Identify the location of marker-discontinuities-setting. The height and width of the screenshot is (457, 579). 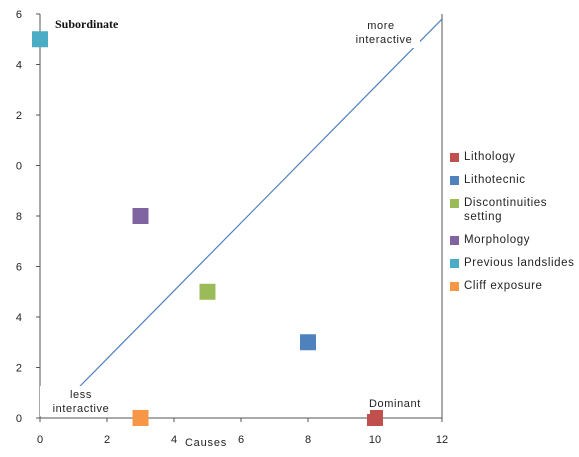
(207, 291).